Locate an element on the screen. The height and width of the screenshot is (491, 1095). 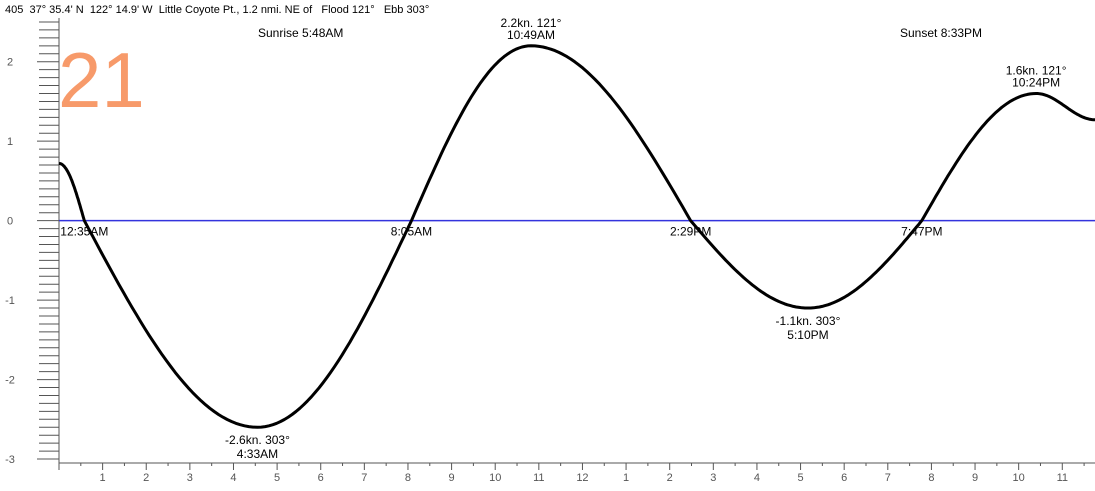
flood-direction: Flood 121° is located at coordinates (348, 10).